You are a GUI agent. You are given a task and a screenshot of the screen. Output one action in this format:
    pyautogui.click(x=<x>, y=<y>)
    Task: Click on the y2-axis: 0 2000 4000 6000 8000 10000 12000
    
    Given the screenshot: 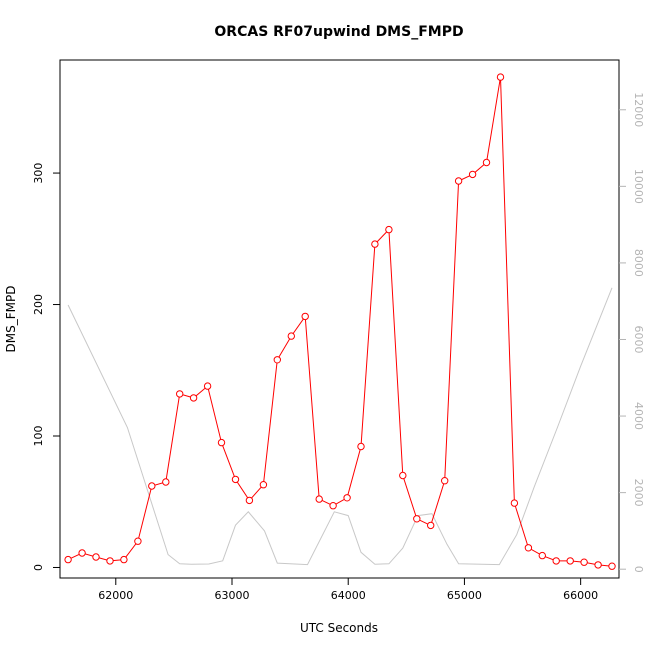 What is the action you would take?
    pyautogui.click(x=632, y=332)
    